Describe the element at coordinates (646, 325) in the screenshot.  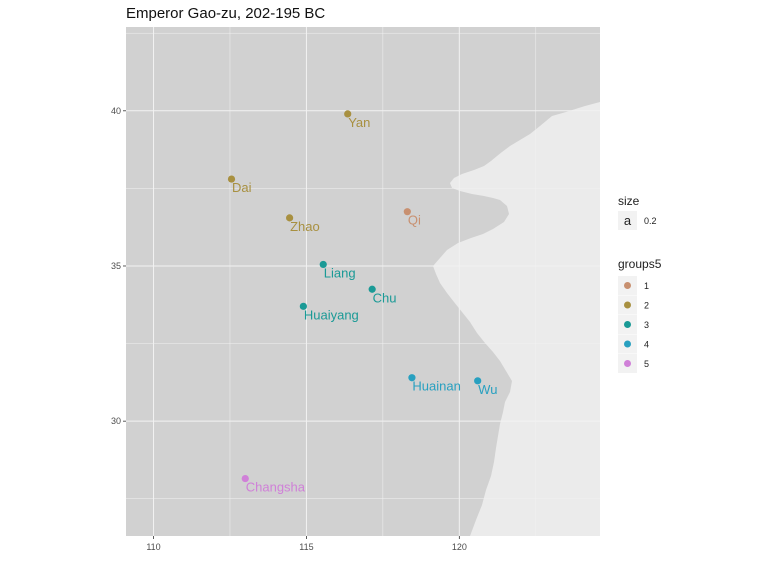
I see `groups-legend-label-3: 3` at that location.